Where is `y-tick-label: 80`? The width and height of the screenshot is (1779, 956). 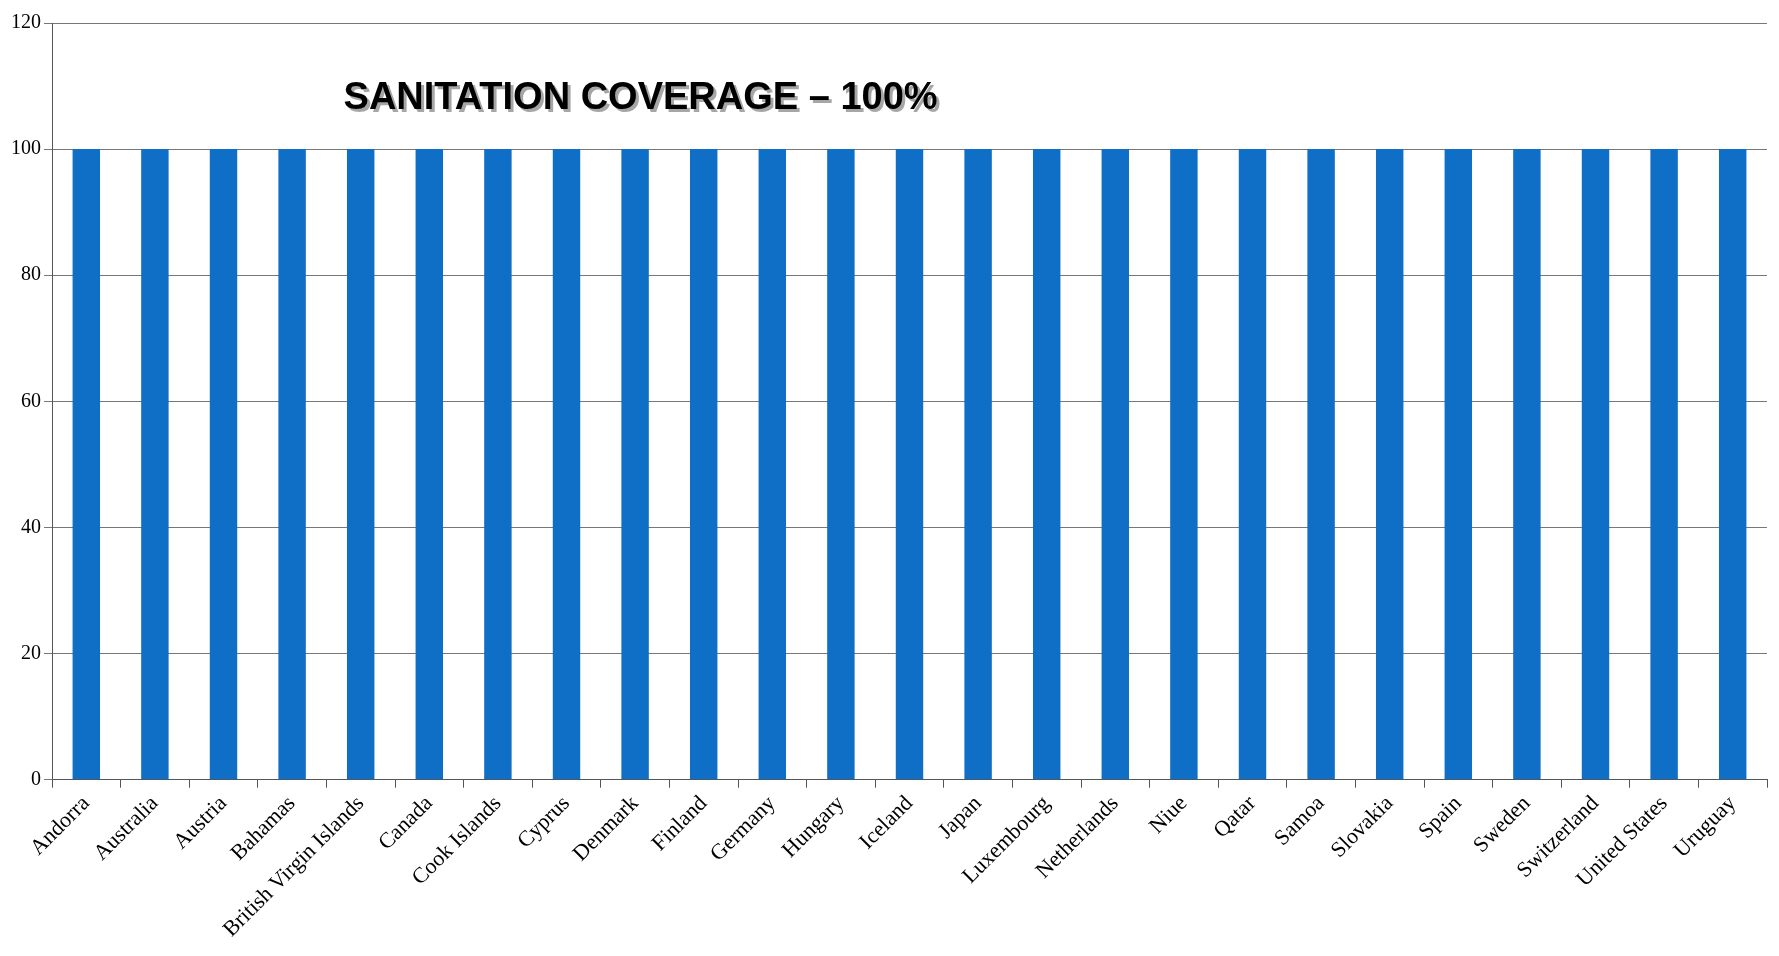
y-tick-label: 80 is located at coordinates (31, 273).